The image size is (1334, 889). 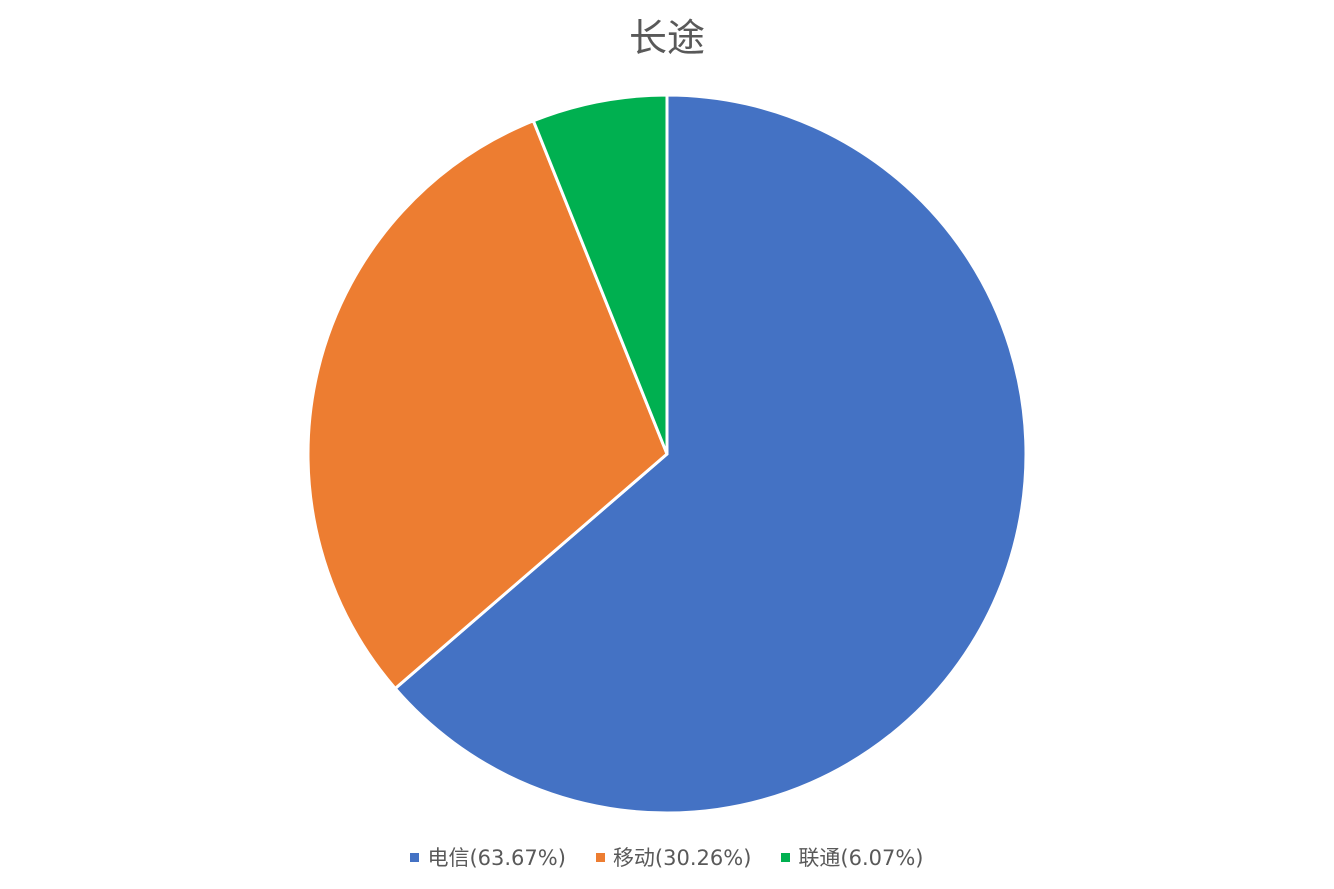 I want to click on legend-item-dianxin: 电信(63.67%), so click(x=488, y=857).